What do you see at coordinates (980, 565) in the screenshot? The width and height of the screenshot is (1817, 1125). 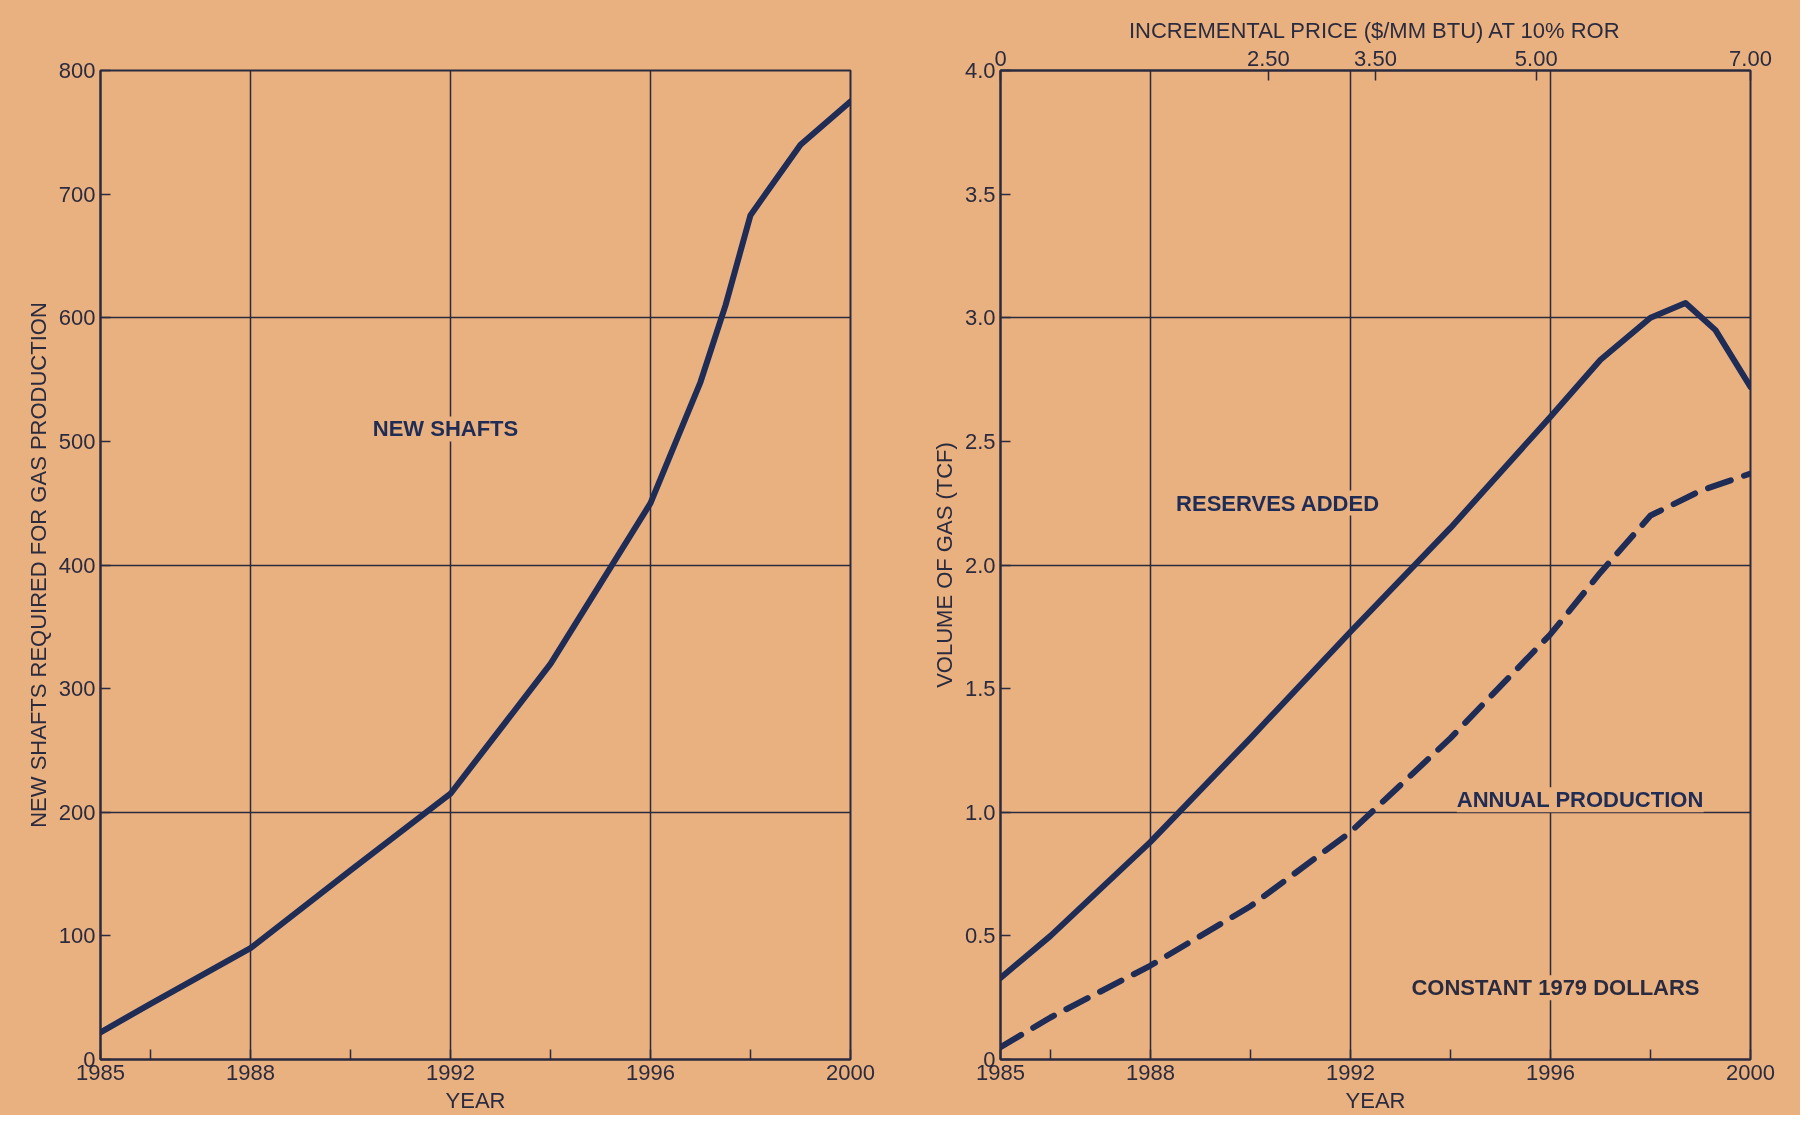 I see `y-tick-label: 2.0` at bounding box center [980, 565].